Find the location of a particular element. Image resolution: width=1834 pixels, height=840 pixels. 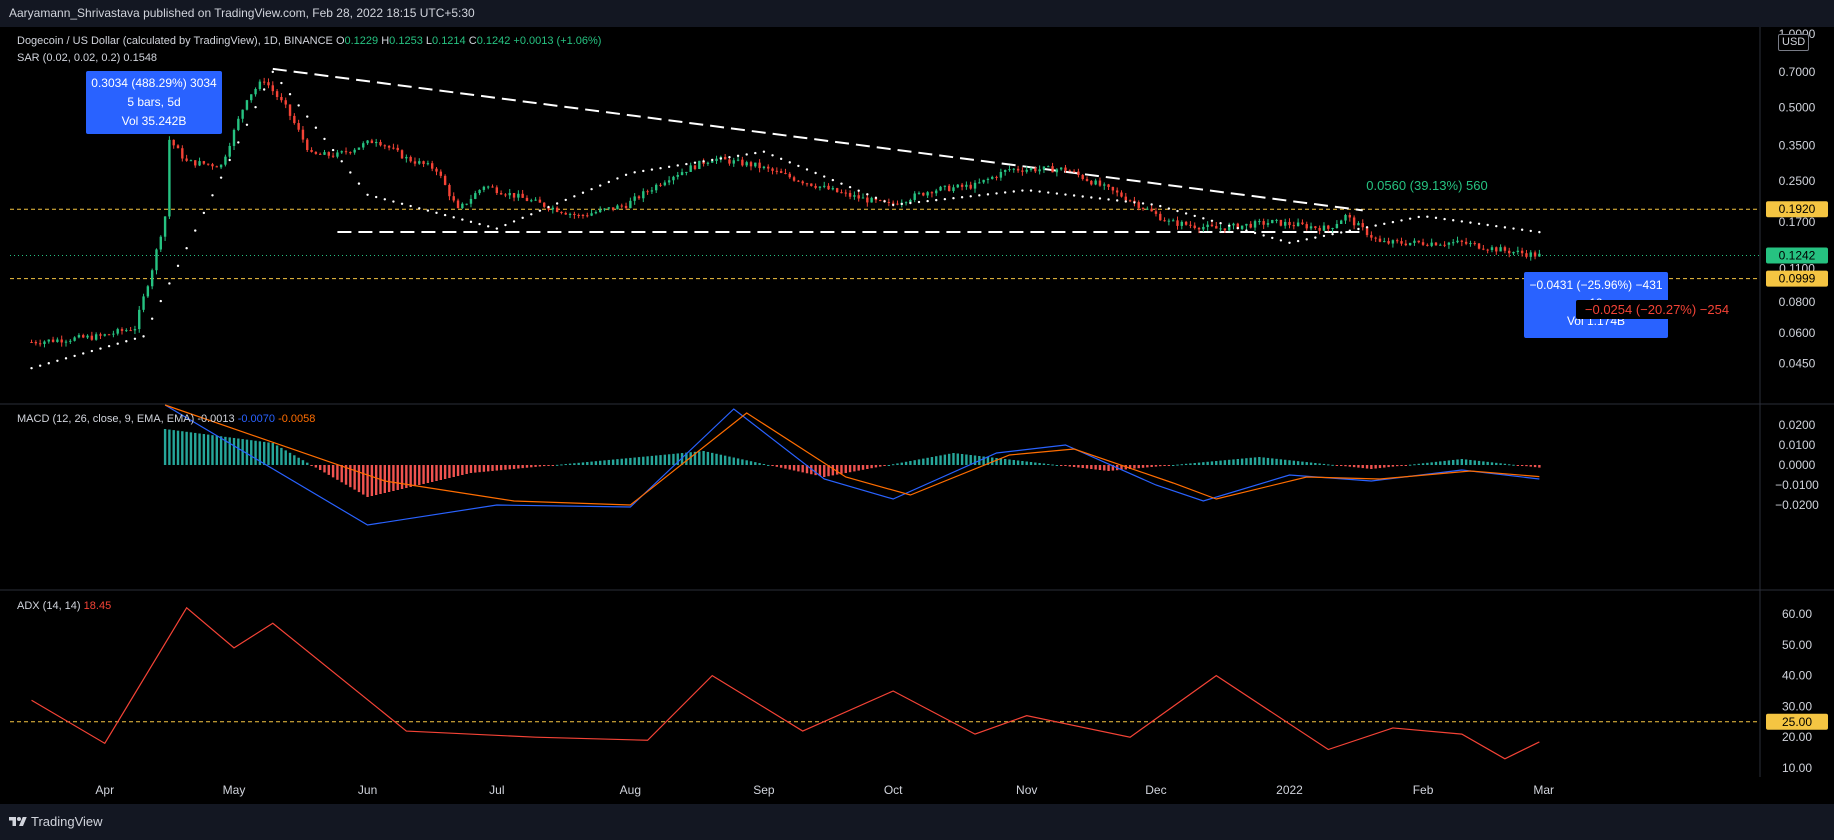

sar-legend: SAR (0.02, 0.02, 0.2) 0.1548 is located at coordinates (87, 58).